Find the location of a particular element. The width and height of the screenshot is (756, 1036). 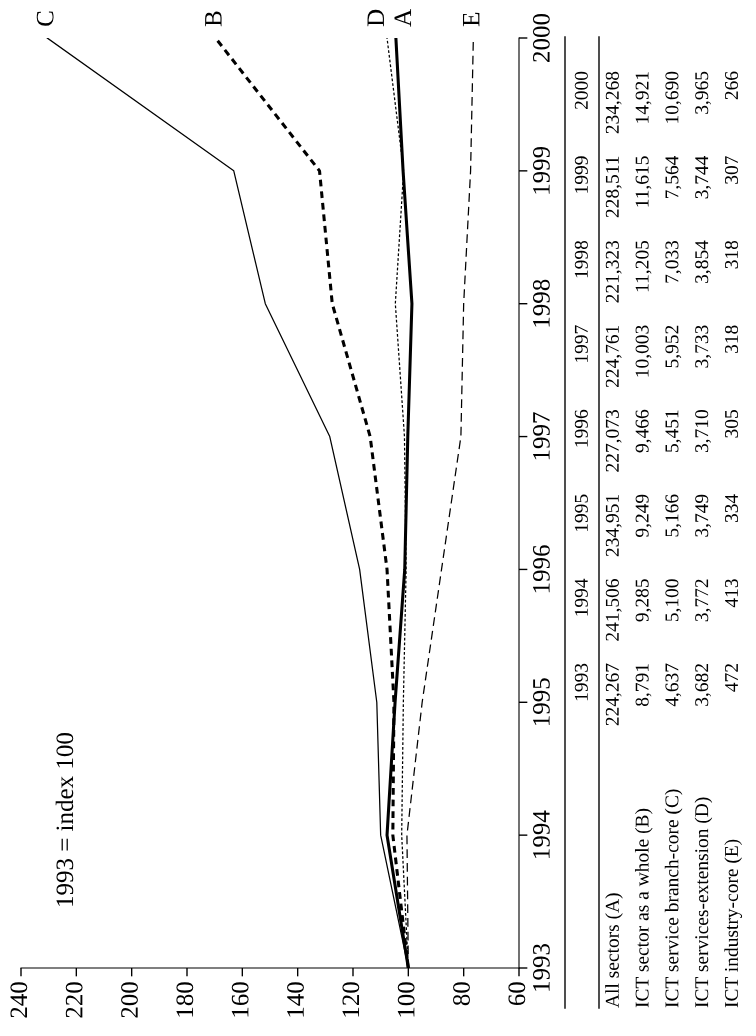

text: ICT service branch-core (C) is located at coordinates (673, 898).